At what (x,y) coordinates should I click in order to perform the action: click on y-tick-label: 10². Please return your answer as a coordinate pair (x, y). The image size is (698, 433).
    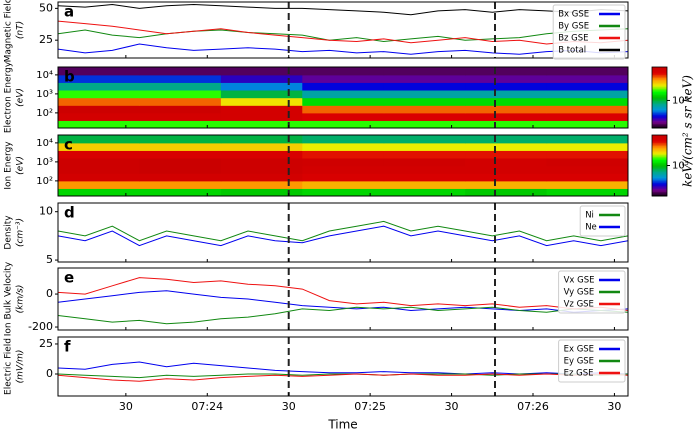
    Looking at the image, I should click on (44, 113).